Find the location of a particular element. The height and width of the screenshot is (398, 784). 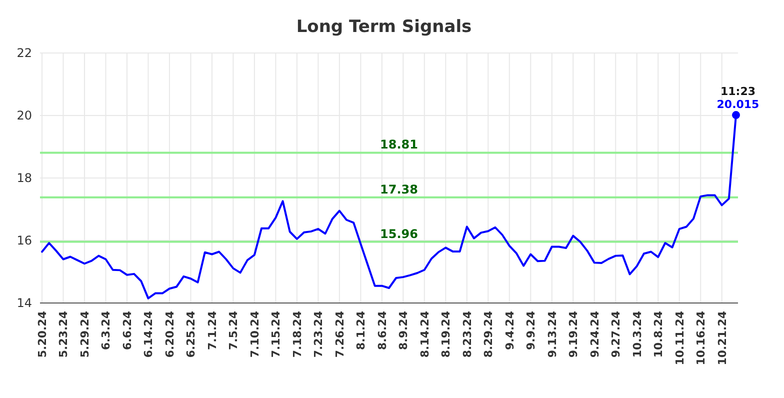

ref-line-label: 15.96 is located at coordinates (399, 233).